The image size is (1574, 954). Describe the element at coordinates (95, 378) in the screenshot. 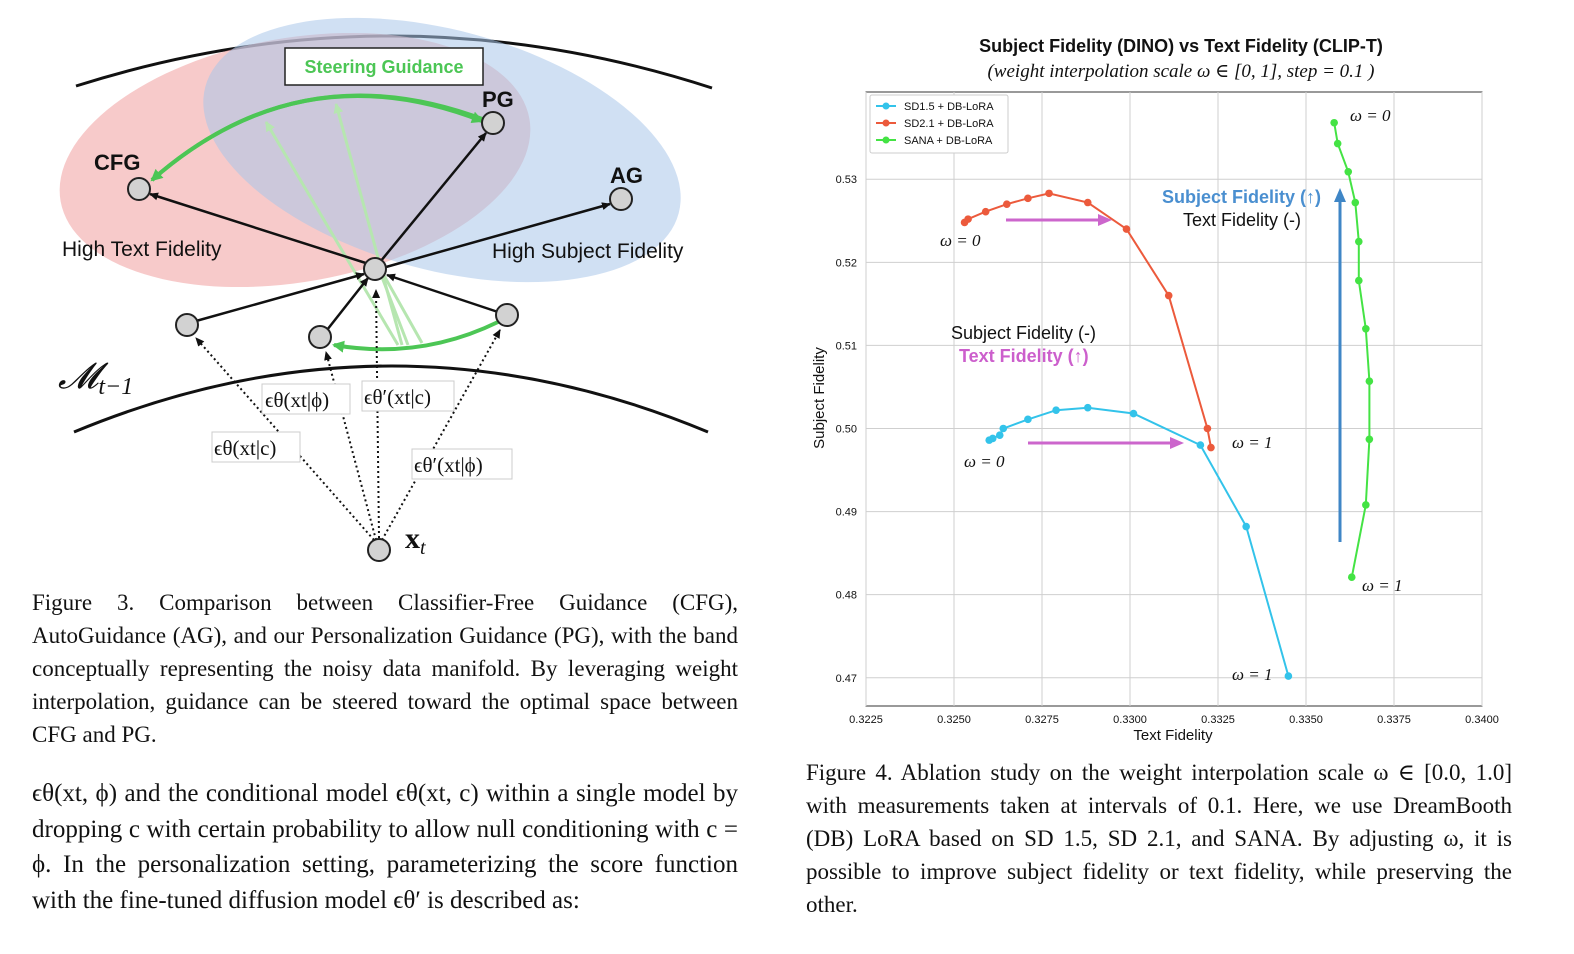

I see `manifold-label: 𝓜t−1` at that location.